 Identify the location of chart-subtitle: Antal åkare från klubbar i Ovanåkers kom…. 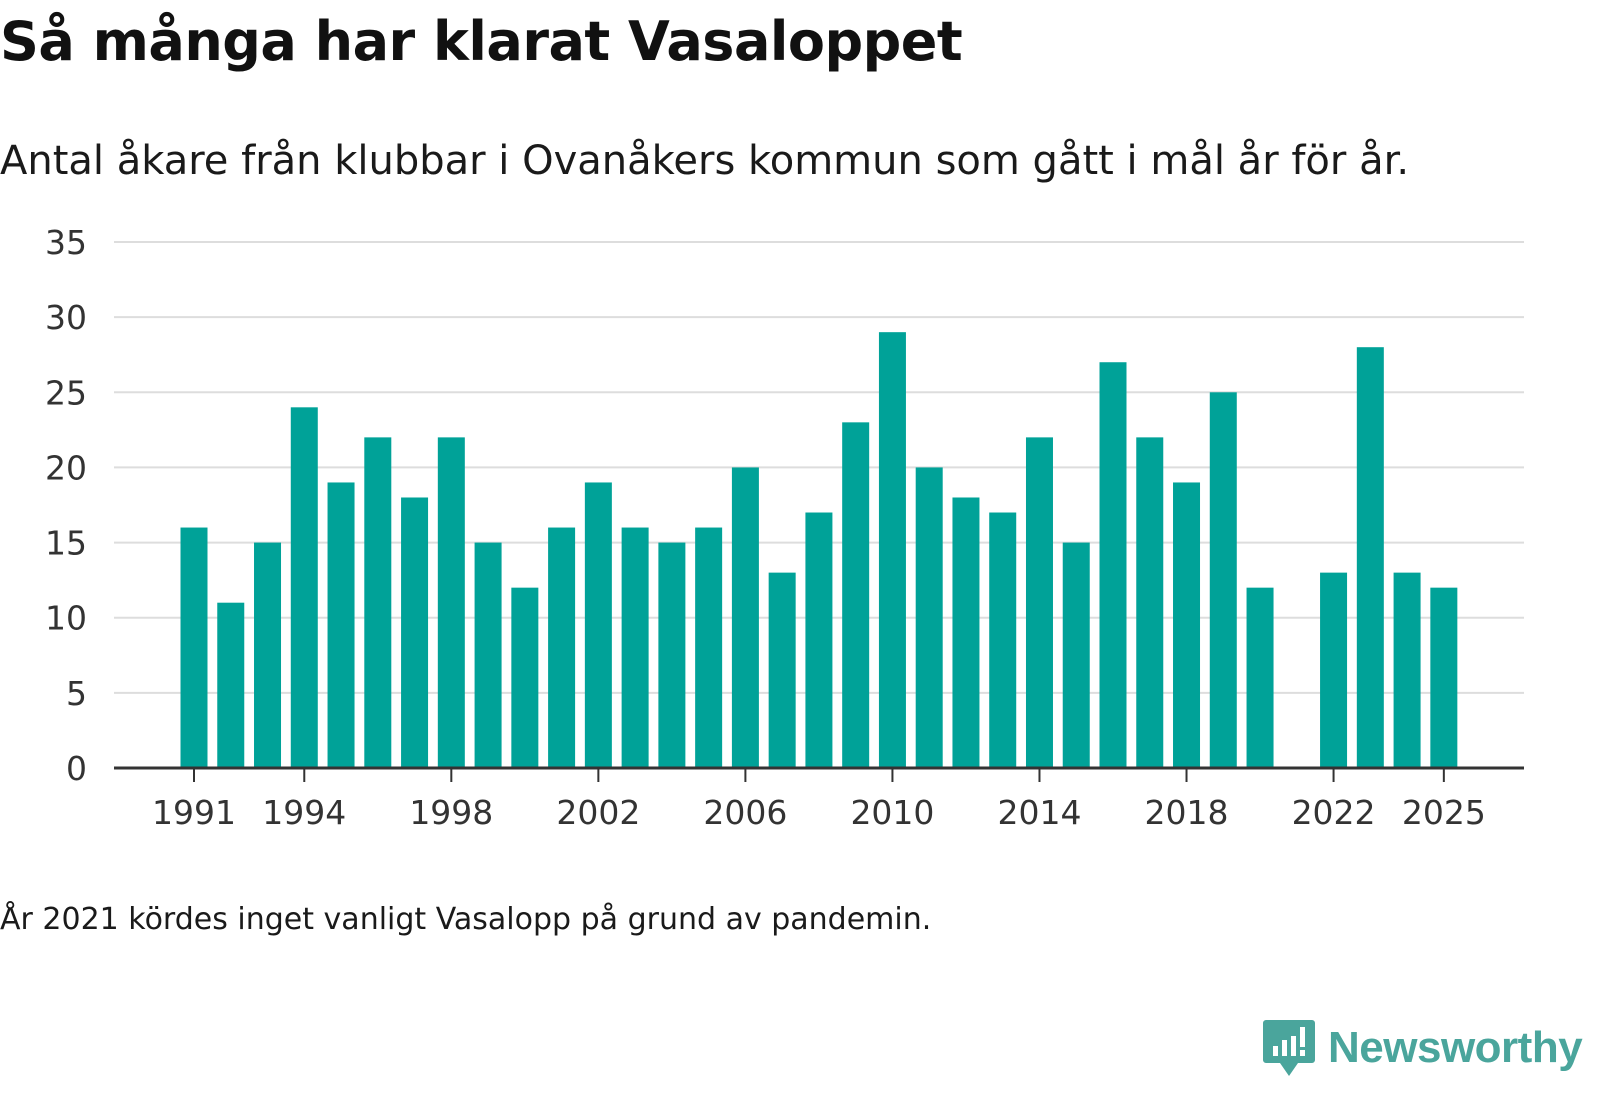
(705, 161).